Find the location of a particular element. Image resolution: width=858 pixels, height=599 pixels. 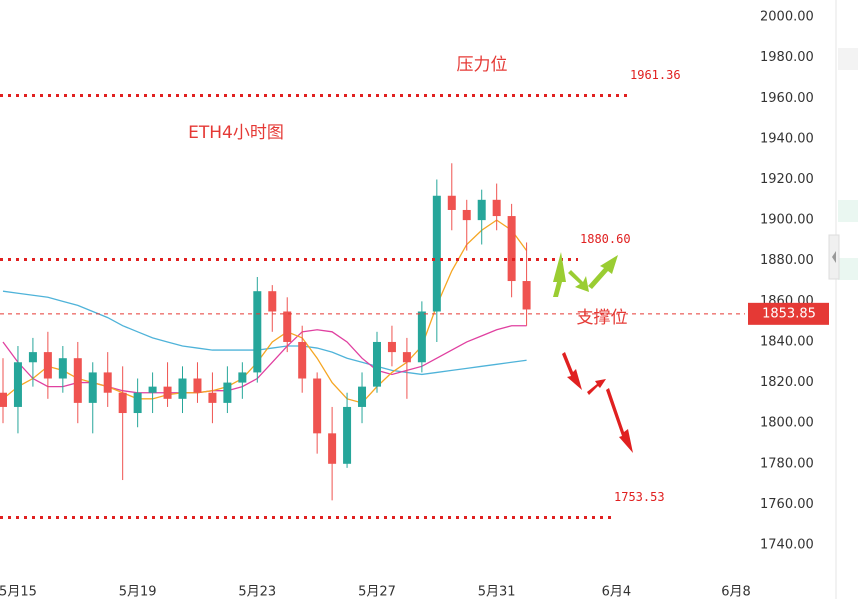

y-tick-label: 1780.00 is located at coordinates (787, 463).